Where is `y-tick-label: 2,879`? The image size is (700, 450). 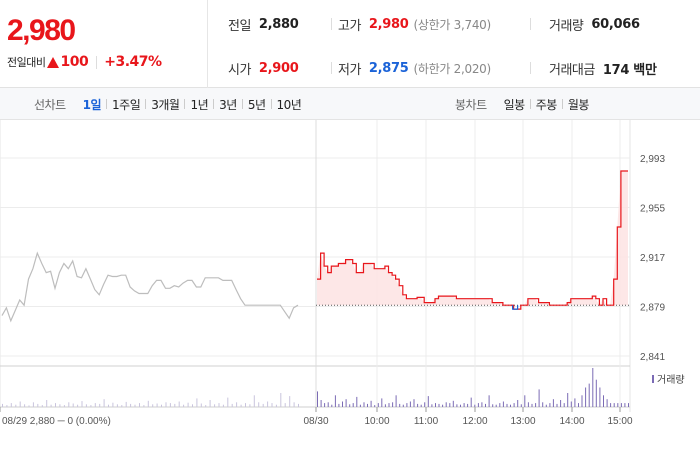 y-tick-label: 2,879 is located at coordinates (652, 308).